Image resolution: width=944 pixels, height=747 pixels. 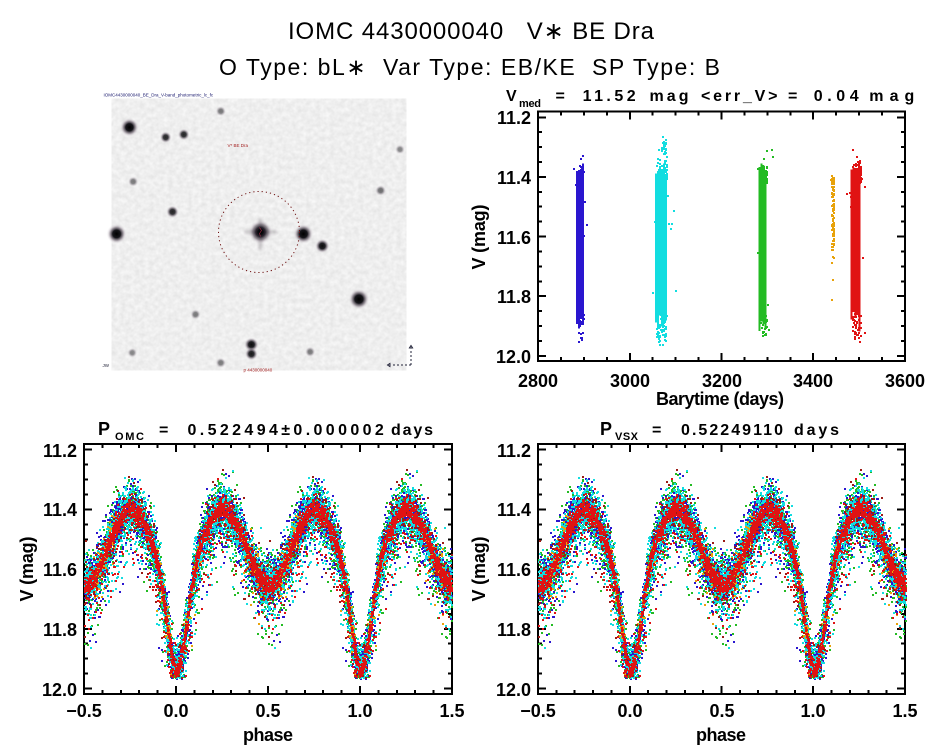 What do you see at coordinates (106, 365) in the screenshot?
I see `svg-text: JW` at bounding box center [106, 365].